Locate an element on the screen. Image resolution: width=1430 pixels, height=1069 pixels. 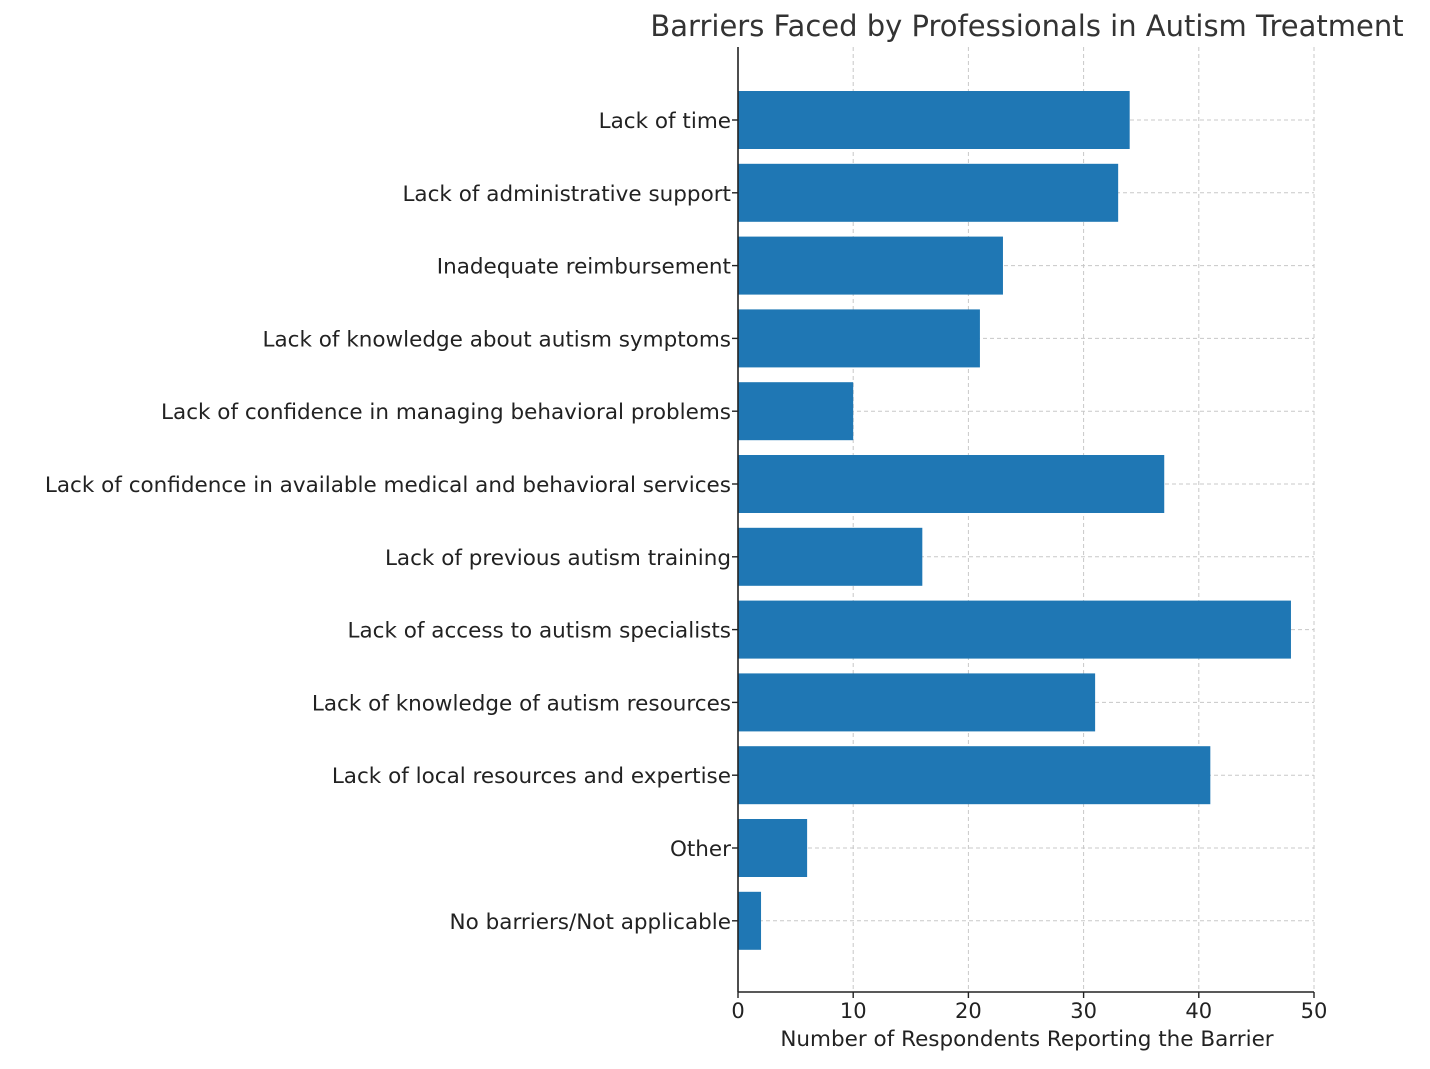
category-label: Lack of local resources and expertise is located at coordinates (531, 776).